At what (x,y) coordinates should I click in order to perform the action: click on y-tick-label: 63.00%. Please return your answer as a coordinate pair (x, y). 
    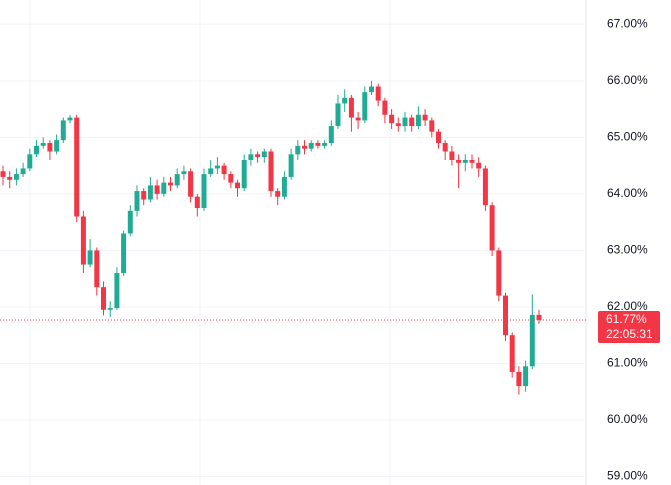
    Looking at the image, I should click on (627, 250).